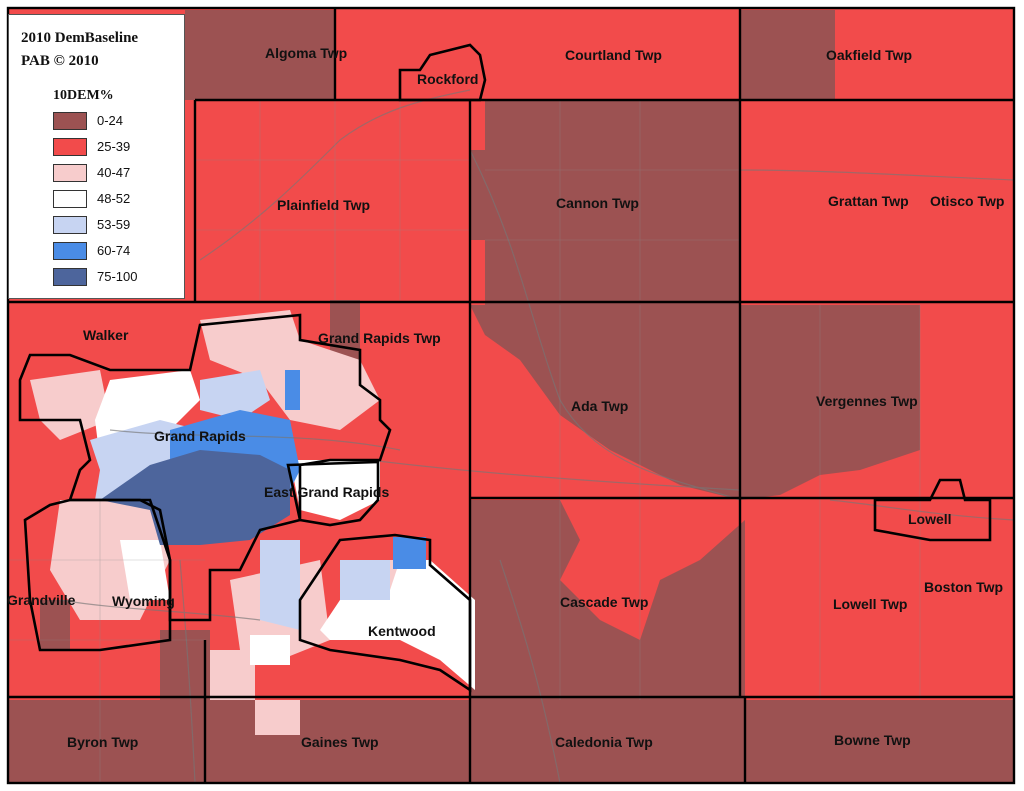 The width and height of the screenshot is (1024, 791). Describe the element at coordinates (967, 201) in the screenshot. I see `label-otisco: Otisco Twp` at that location.